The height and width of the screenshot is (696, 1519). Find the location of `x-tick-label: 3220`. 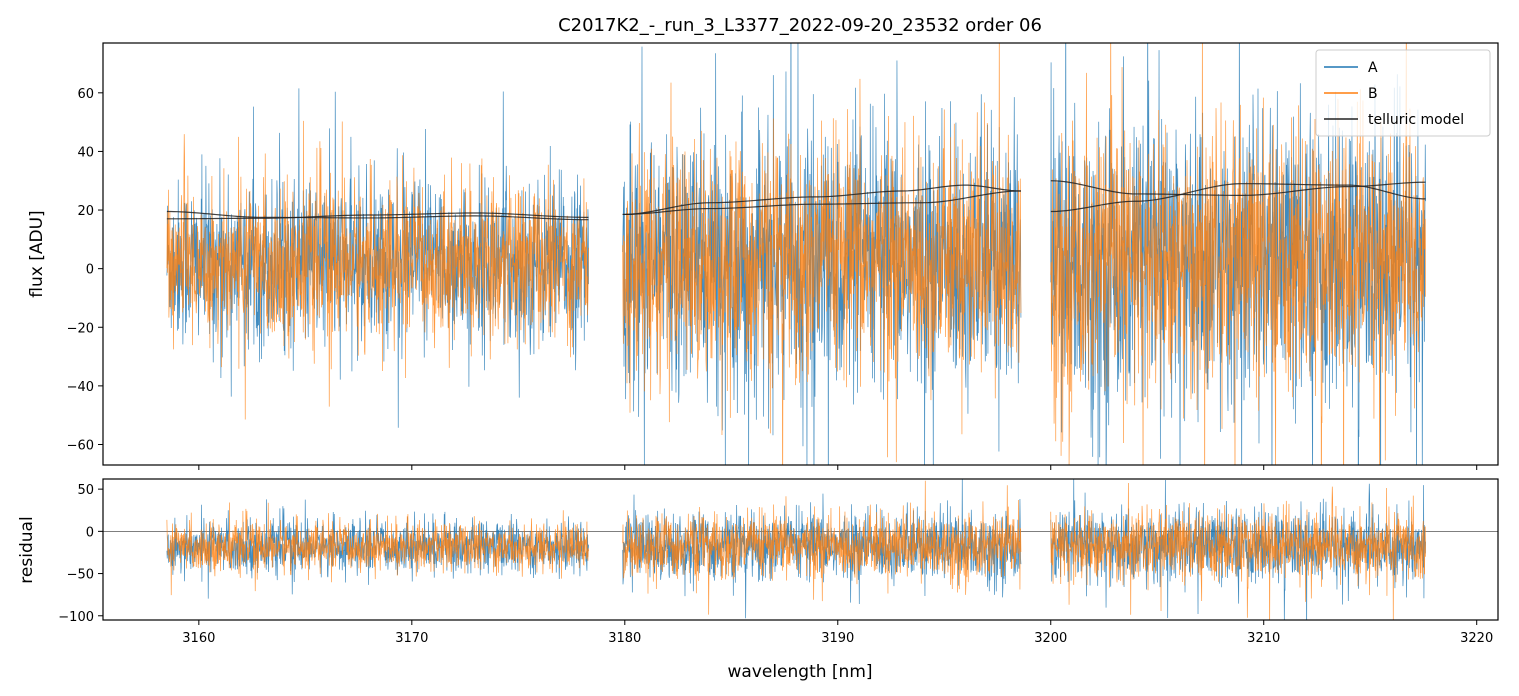

x-tick-label: 3220 is located at coordinates (1476, 638).